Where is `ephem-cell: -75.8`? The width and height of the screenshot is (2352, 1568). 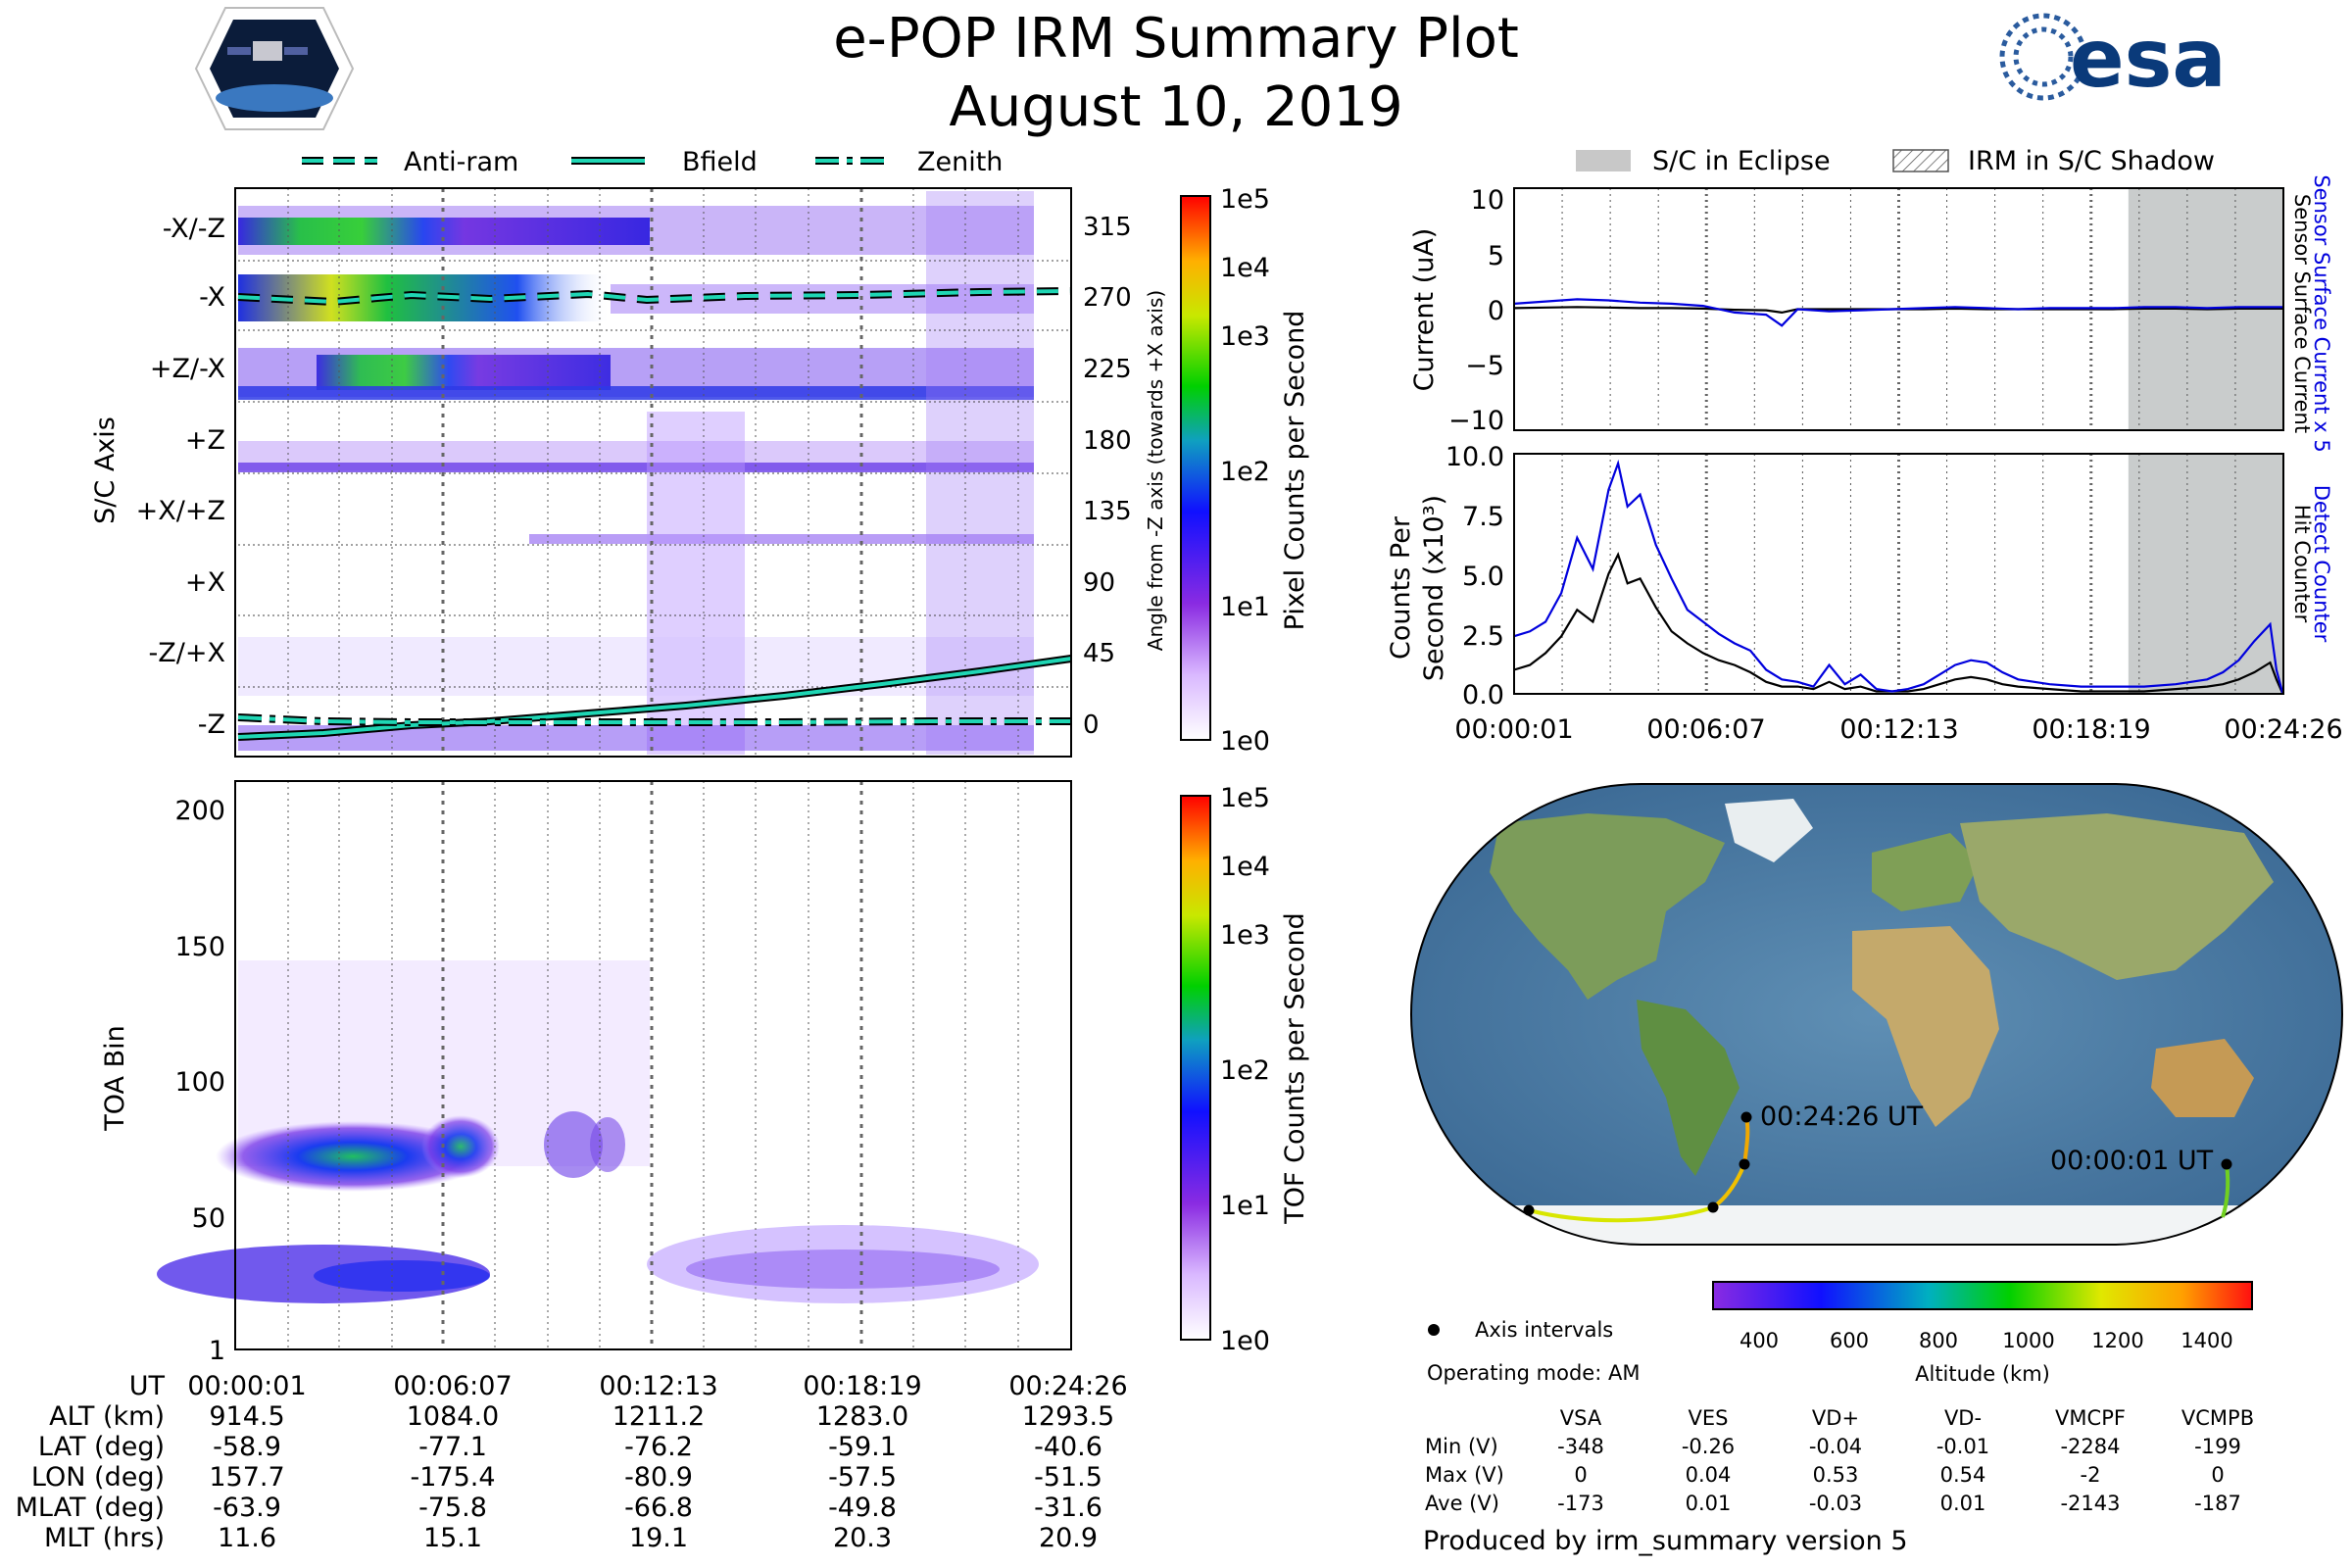
ephem-cell: -75.8 is located at coordinates (452, 1508).